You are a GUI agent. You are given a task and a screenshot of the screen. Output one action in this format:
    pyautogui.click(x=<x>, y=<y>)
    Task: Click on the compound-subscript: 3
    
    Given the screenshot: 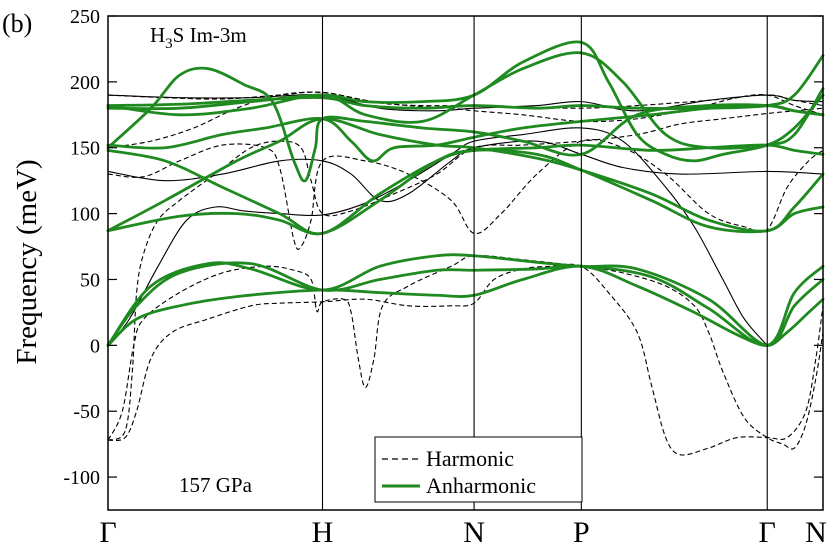 What is the action you would take?
    pyautogui.click(x=169, y=44)
    